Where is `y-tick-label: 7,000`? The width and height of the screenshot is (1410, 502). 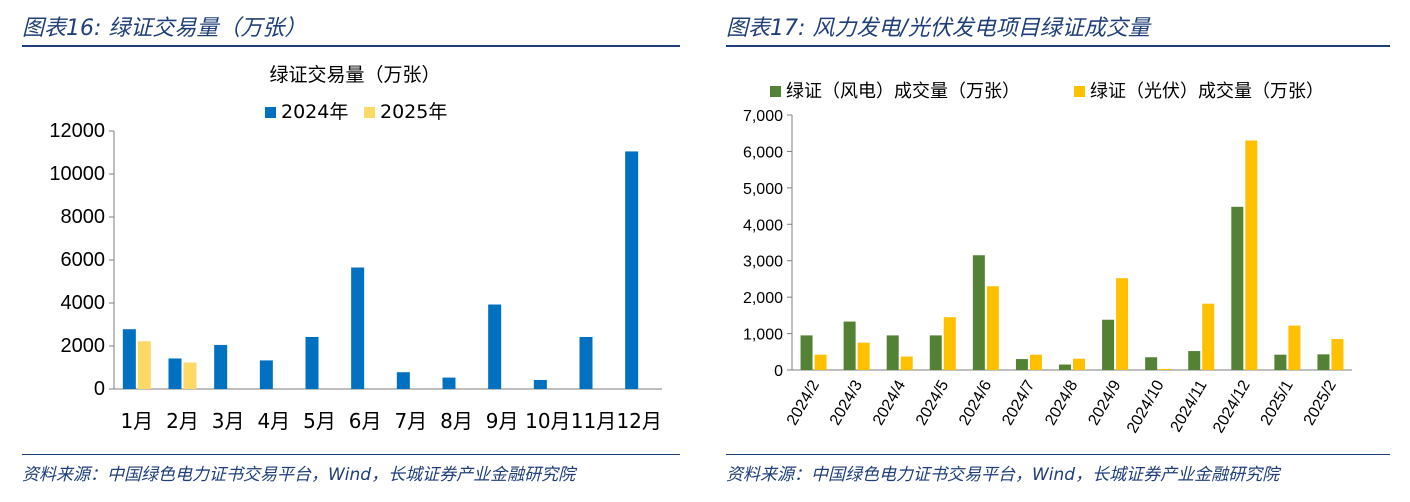
y-tick-label: 7,000 is located at coordinates (763, 116).